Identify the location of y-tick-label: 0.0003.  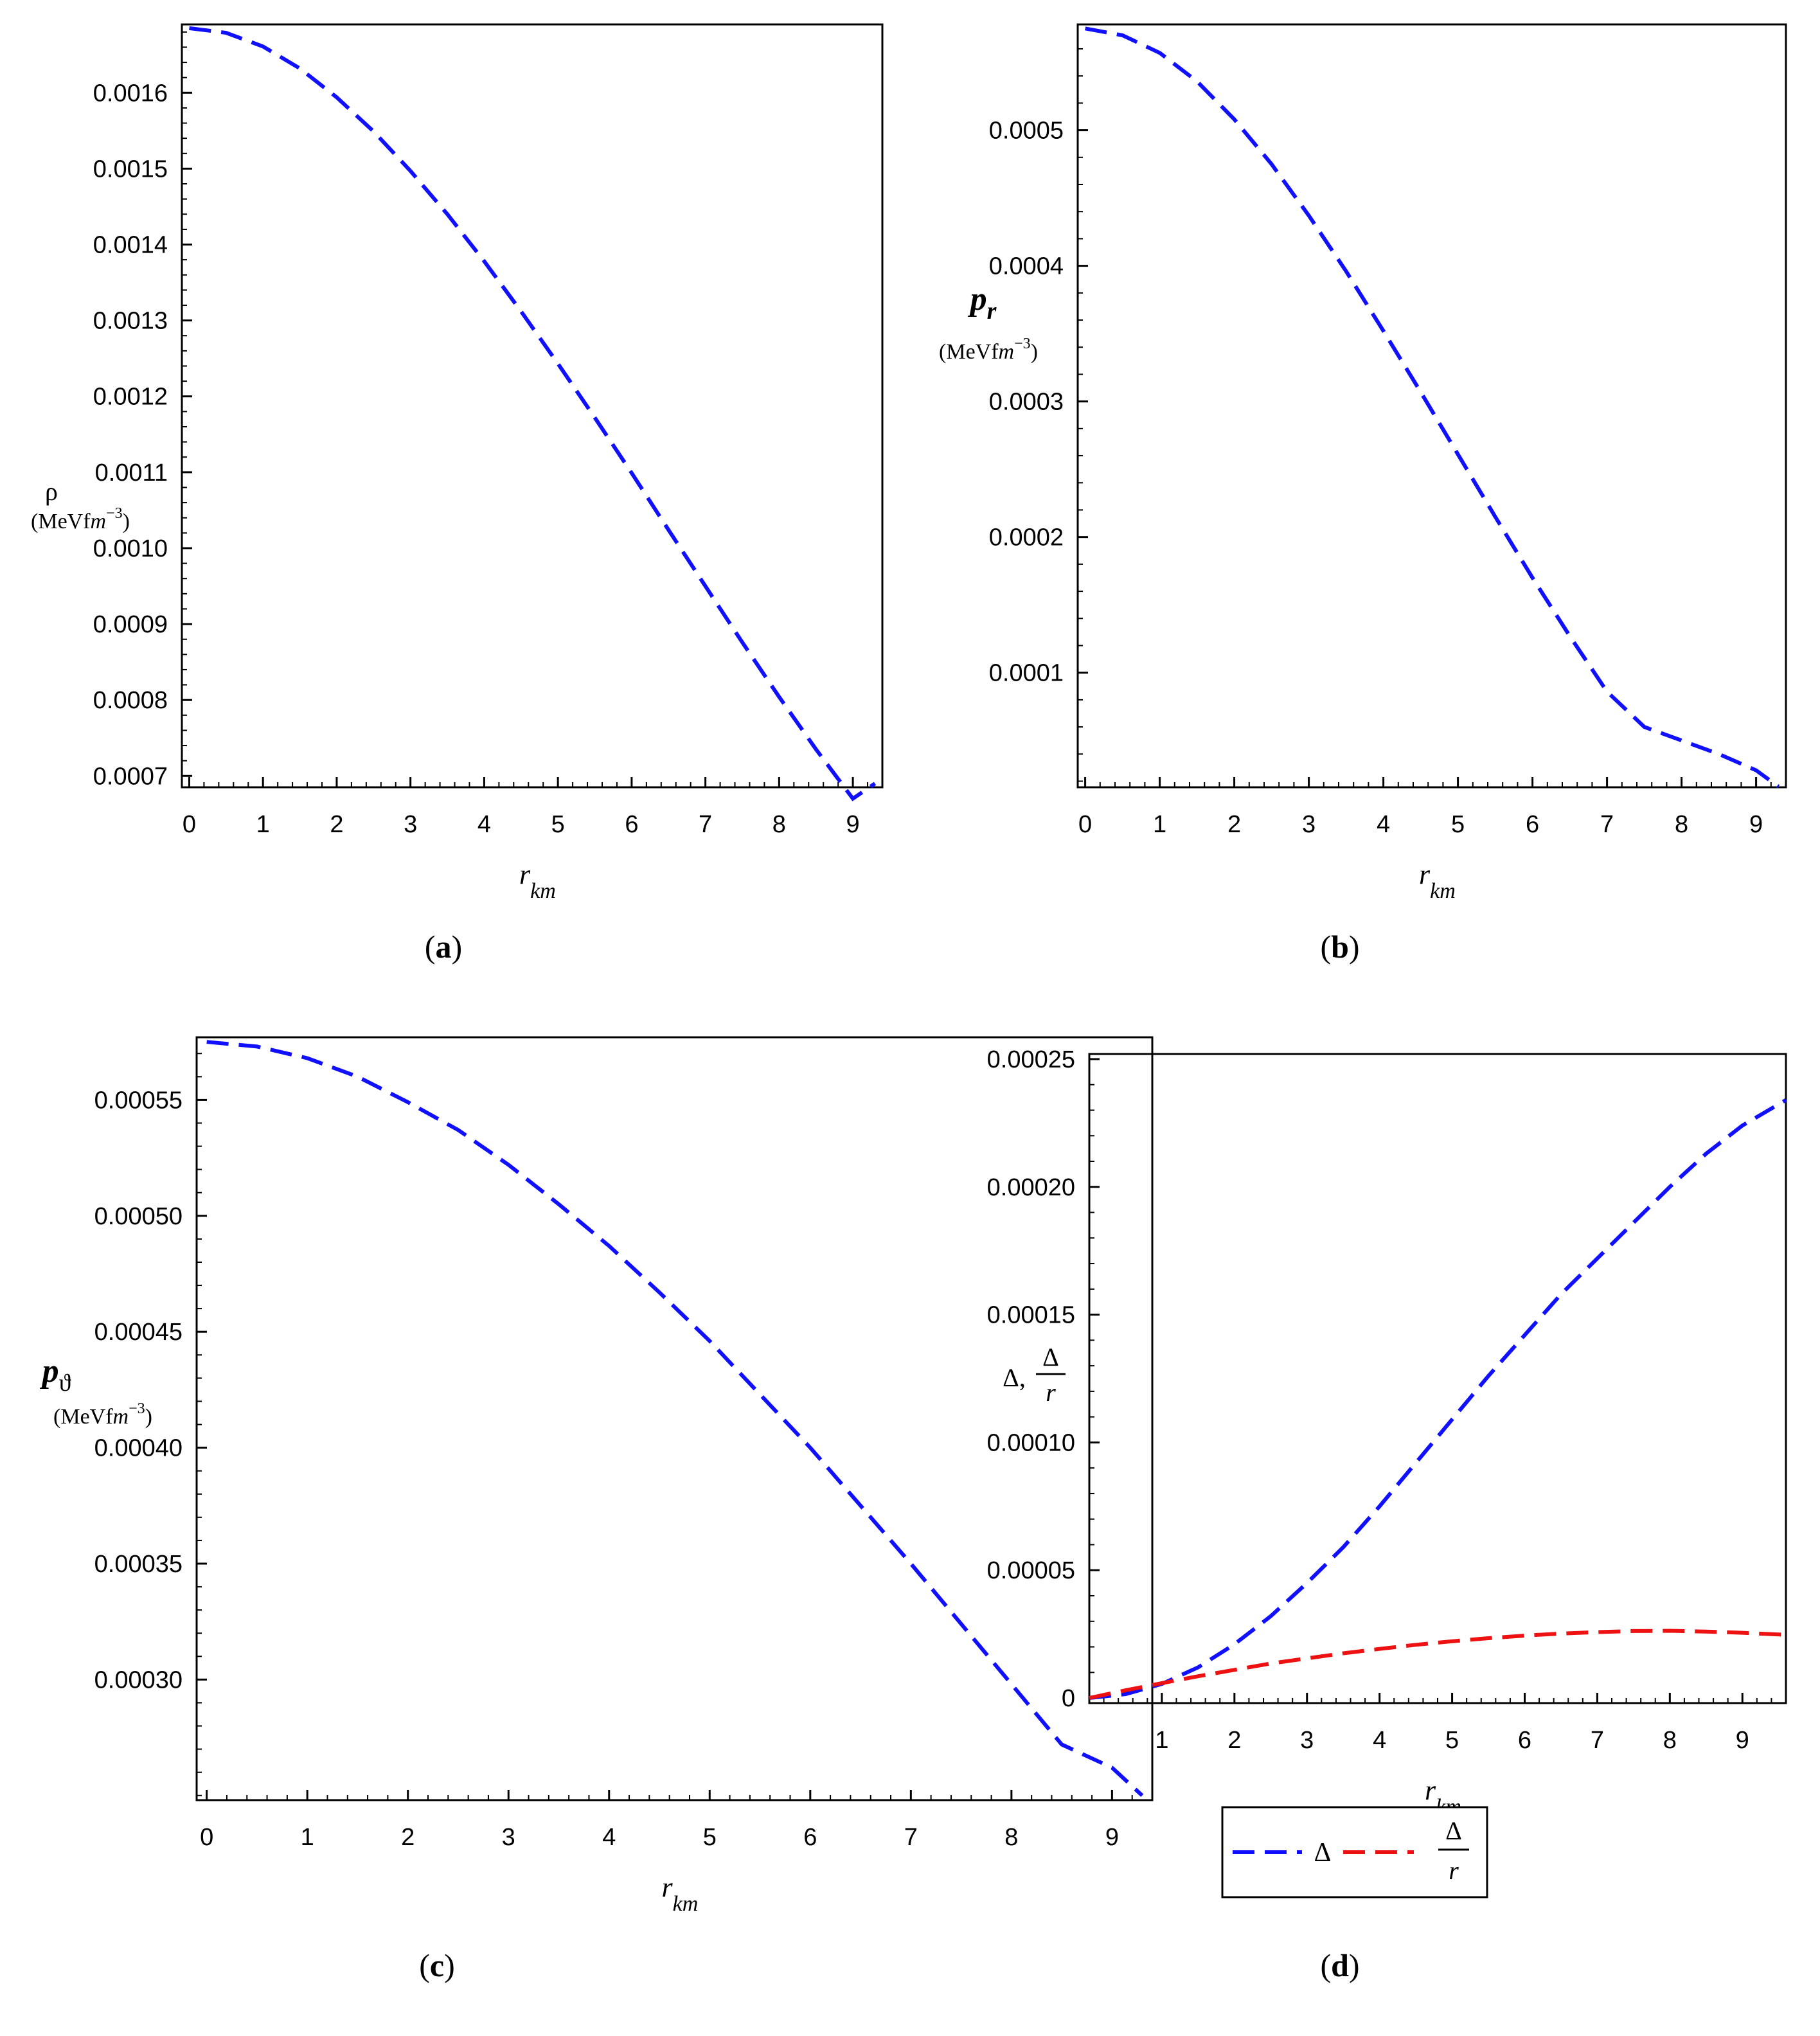
(1026, 402).